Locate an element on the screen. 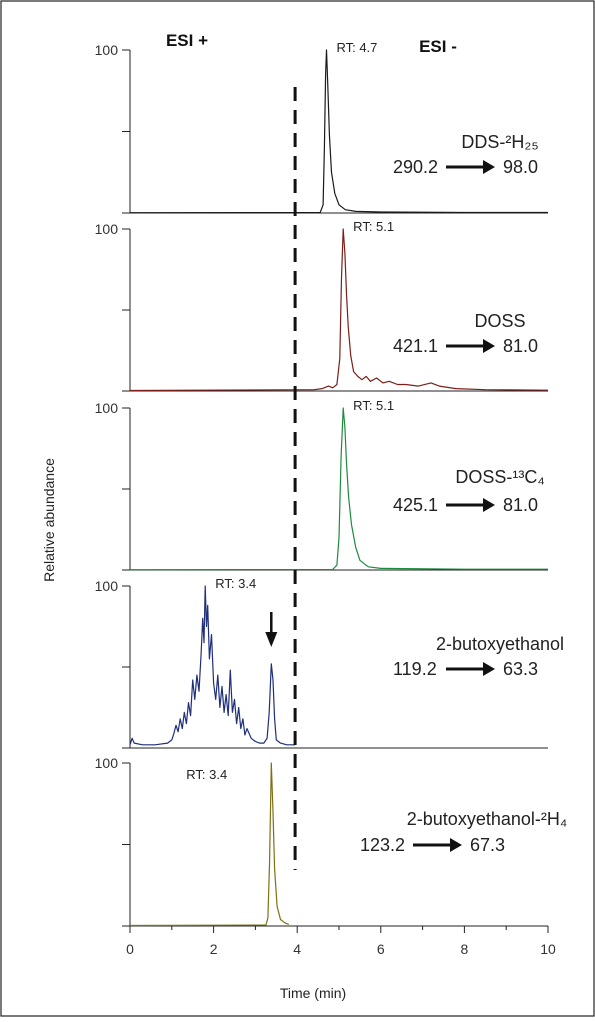 The image size is (595, 1022). transition-from: 421.1 is located at coordinates (415, 346).